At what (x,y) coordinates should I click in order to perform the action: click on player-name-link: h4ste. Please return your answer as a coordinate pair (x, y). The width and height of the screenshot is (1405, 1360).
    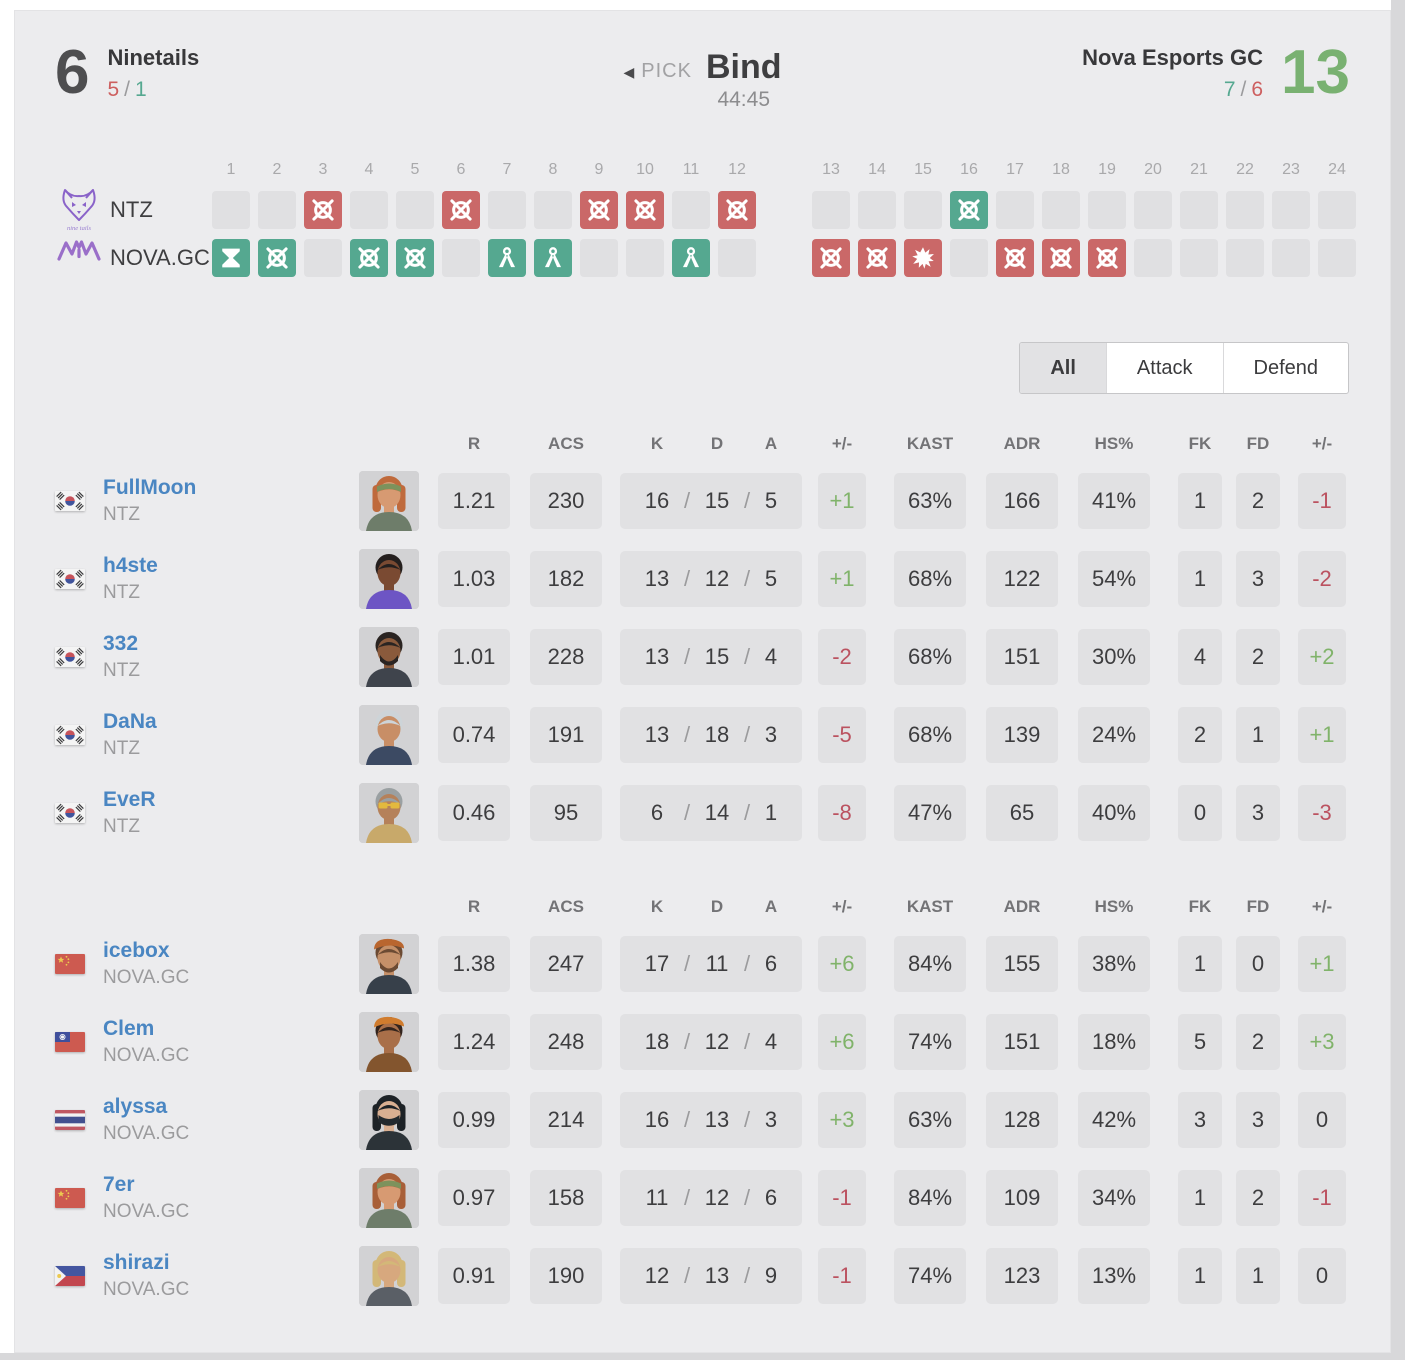
    Looking at the image, I should click on (130, 565).